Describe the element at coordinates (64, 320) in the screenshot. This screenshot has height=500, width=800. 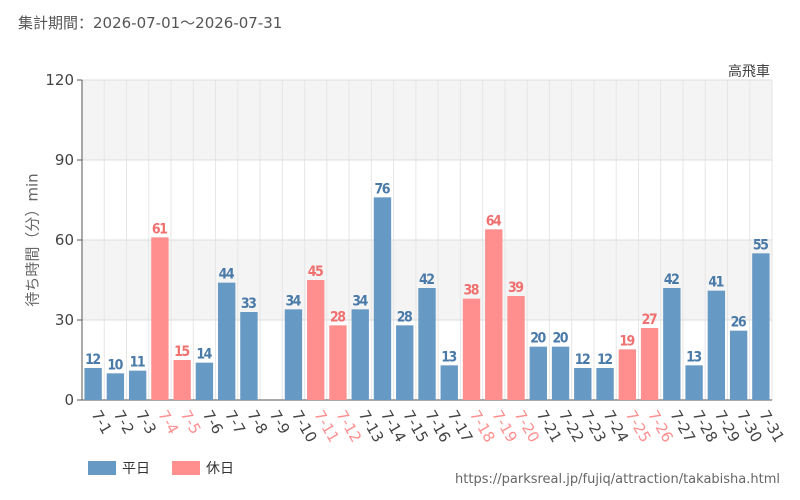
I see `y-tick-label: 30` at that location.